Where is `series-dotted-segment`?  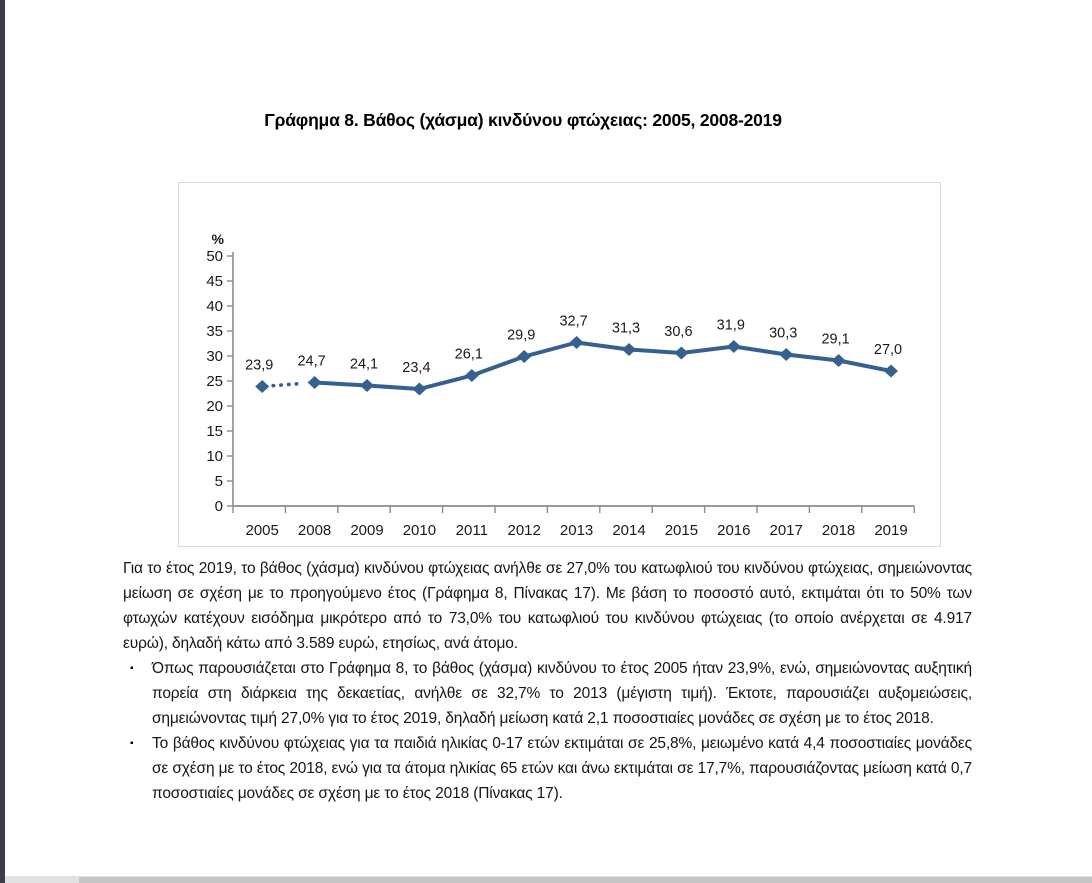
series-dotted-segment is located at coordinates (288, 384).